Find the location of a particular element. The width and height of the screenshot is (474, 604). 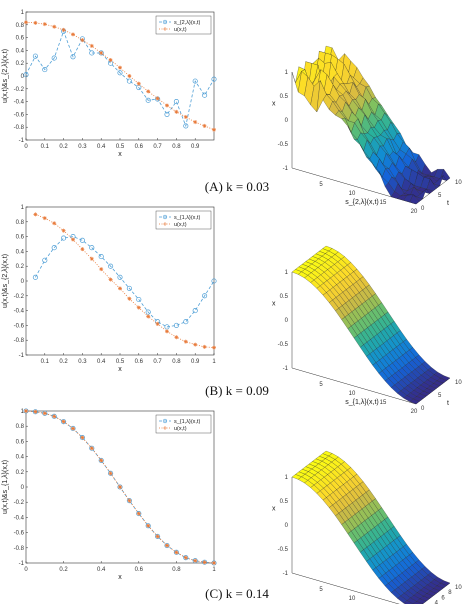

caption-b: (B) k = 0.09 is located at coordinates (237, 390).